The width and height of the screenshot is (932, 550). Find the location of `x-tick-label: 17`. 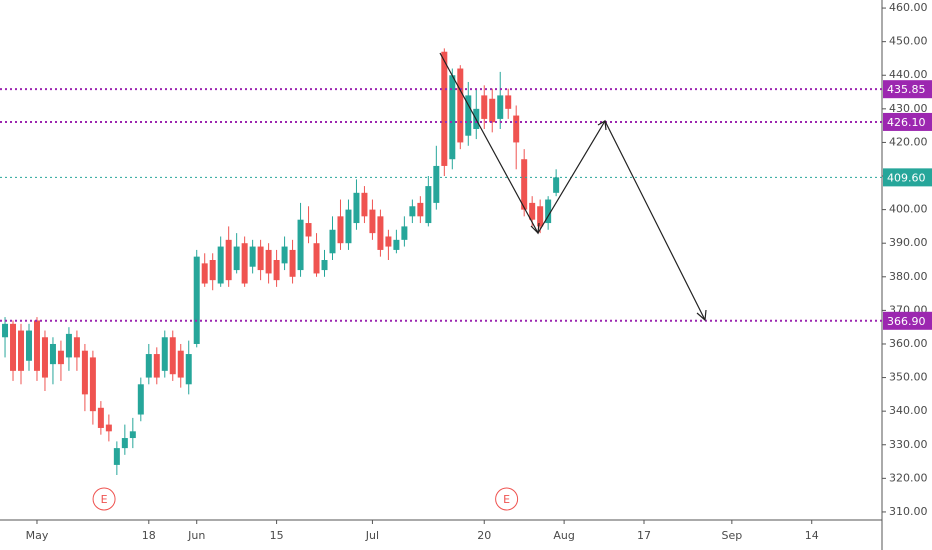

x-tick-label: 17 is located at coordinates (644, 535).